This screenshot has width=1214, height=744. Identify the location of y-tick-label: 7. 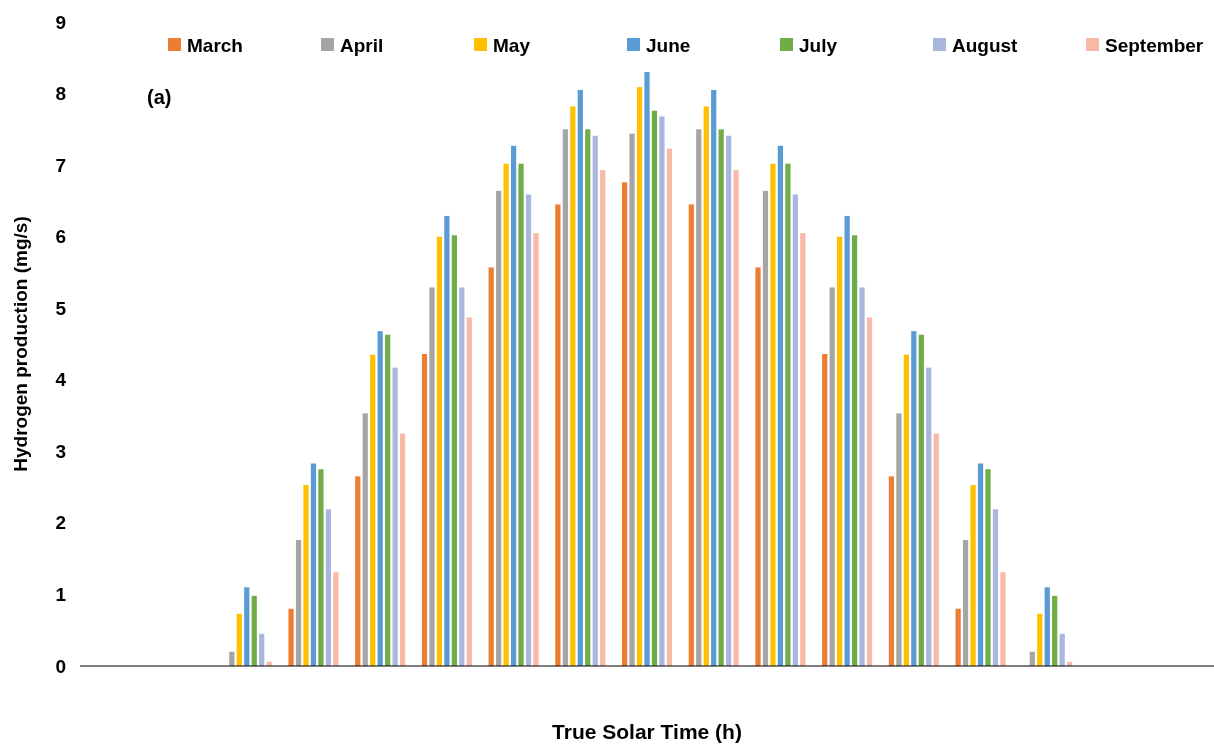
(60, 165).